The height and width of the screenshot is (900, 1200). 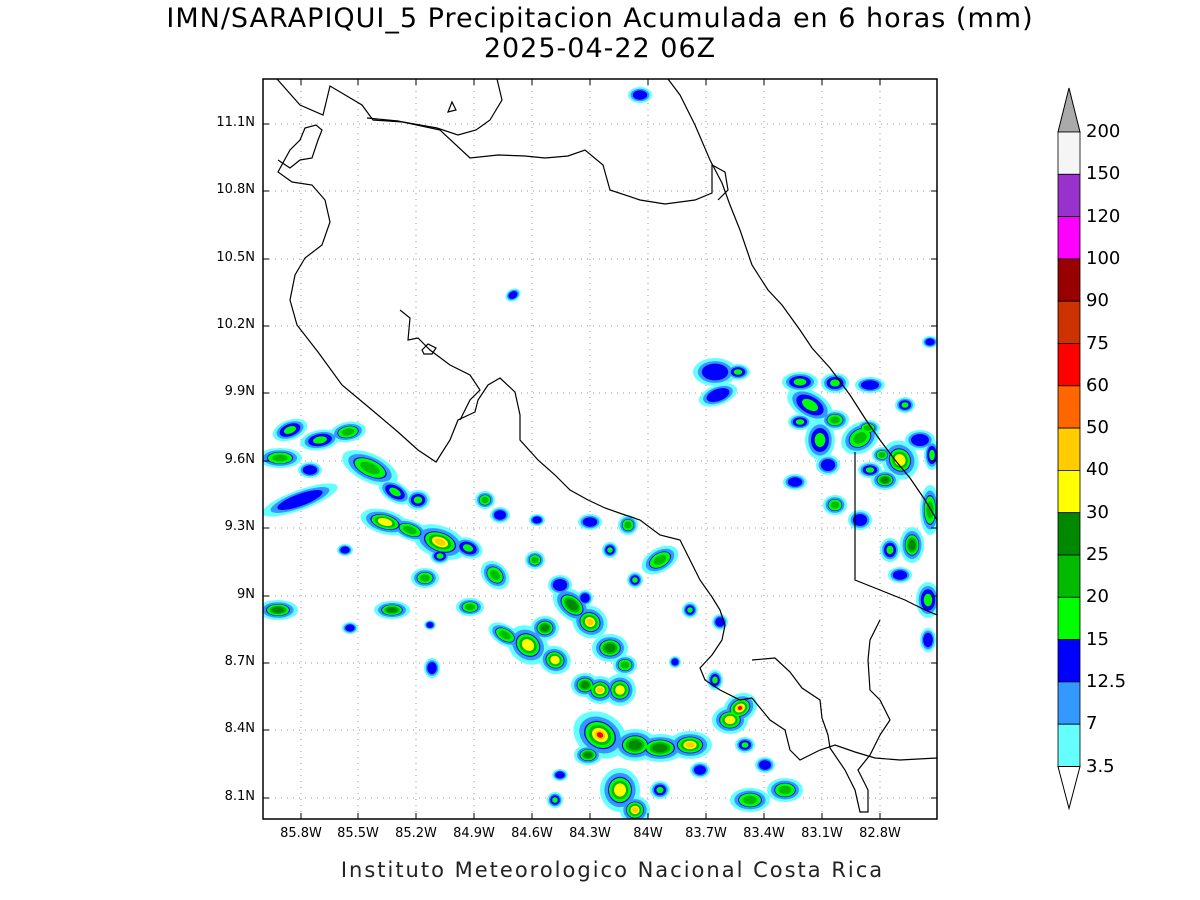 What do you see at coordinates (1097, 428) in the screenshot?
I see `colorbar-label: 50` at bounding box center [1097, 428].